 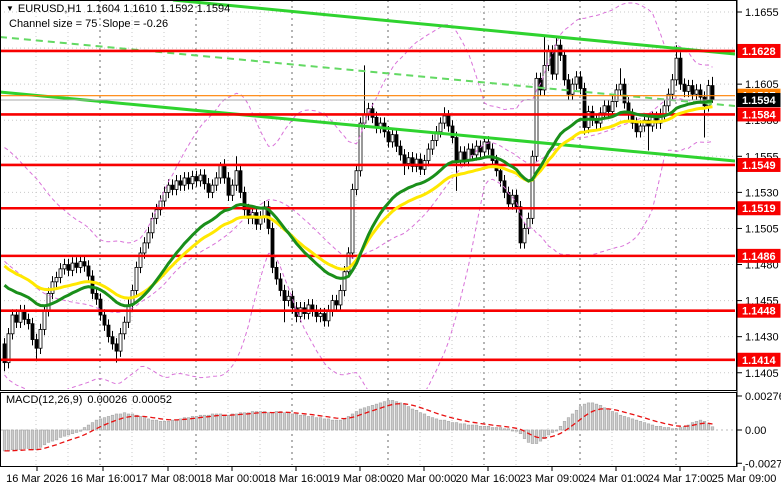 I want to click on macd-indicator-label: MACD(12,26,9) 0.00026 0.00052, so click(x=89, y=400).